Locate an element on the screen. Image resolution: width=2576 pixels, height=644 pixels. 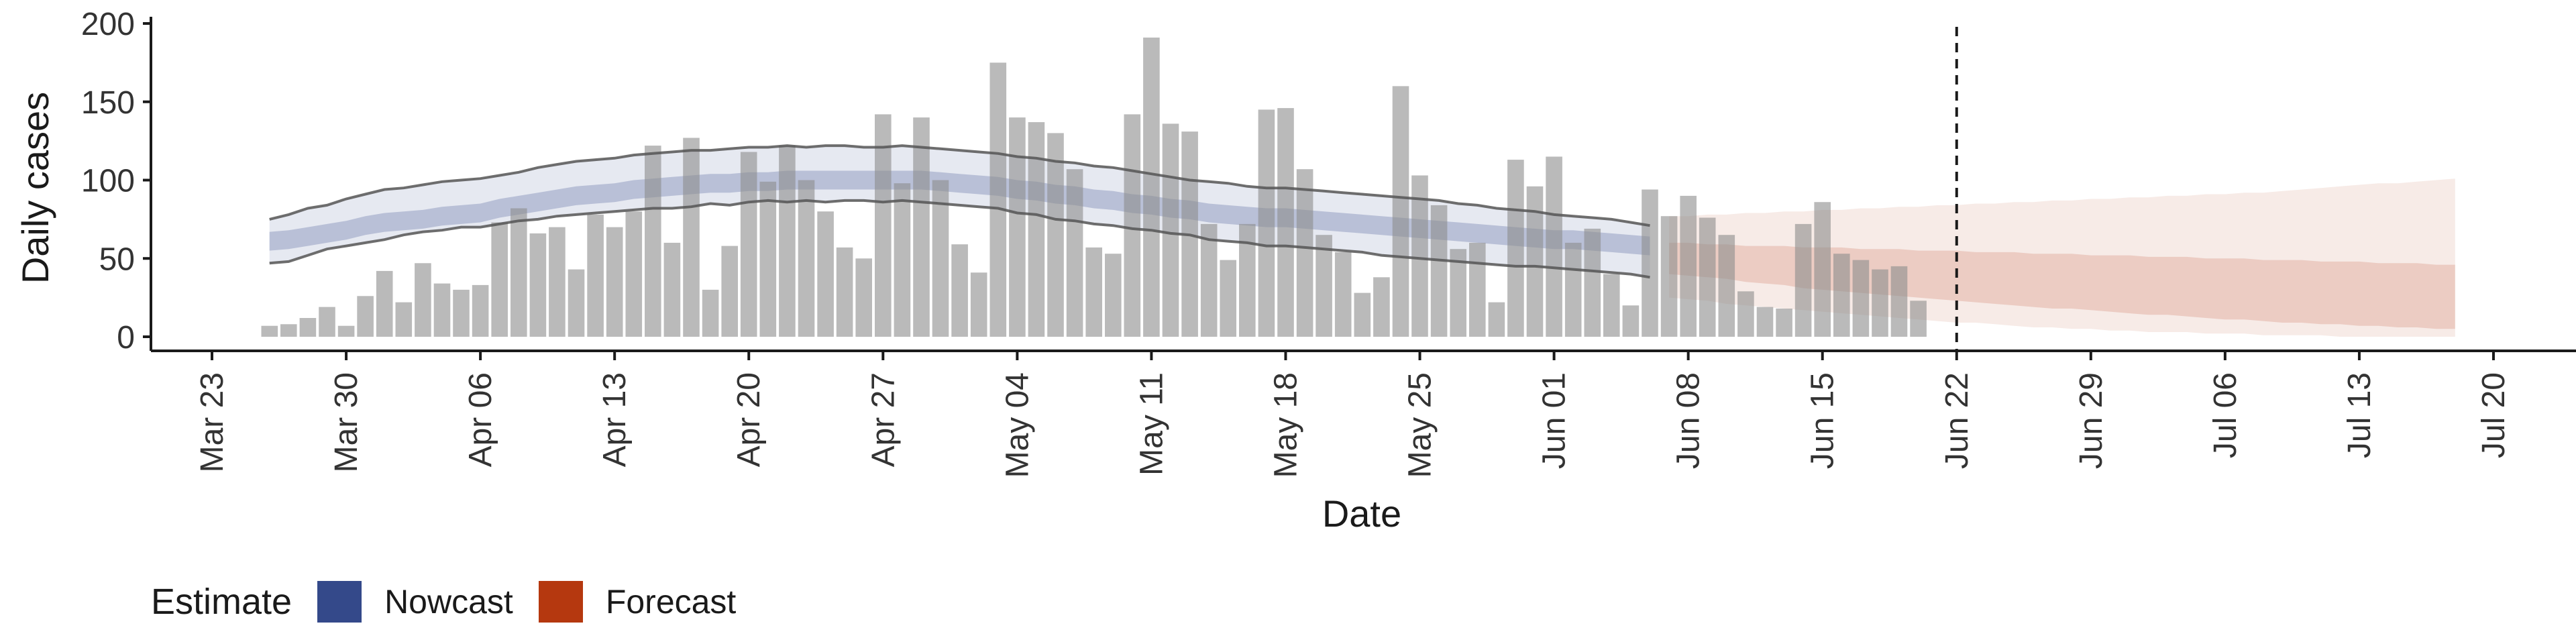
nowcast-inner-band is located at coordinates (959, 213).